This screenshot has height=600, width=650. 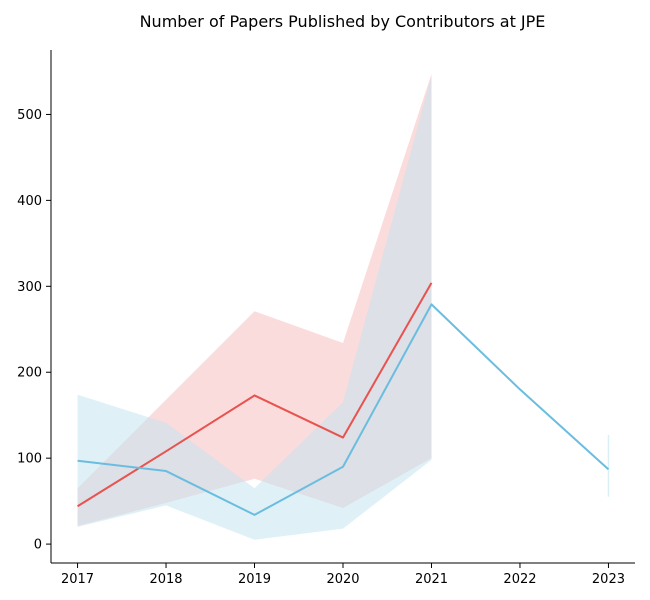 I want to click on x-tick-label: 2022, so click(x=519, y=579).